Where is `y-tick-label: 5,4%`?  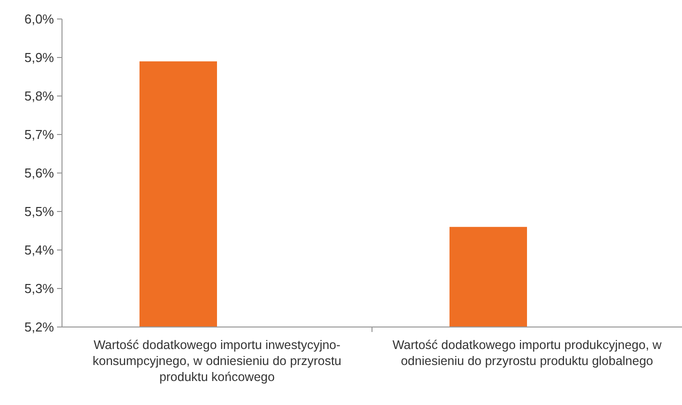 y-tick-label: 5,4% is located at coordinates (39, 250).